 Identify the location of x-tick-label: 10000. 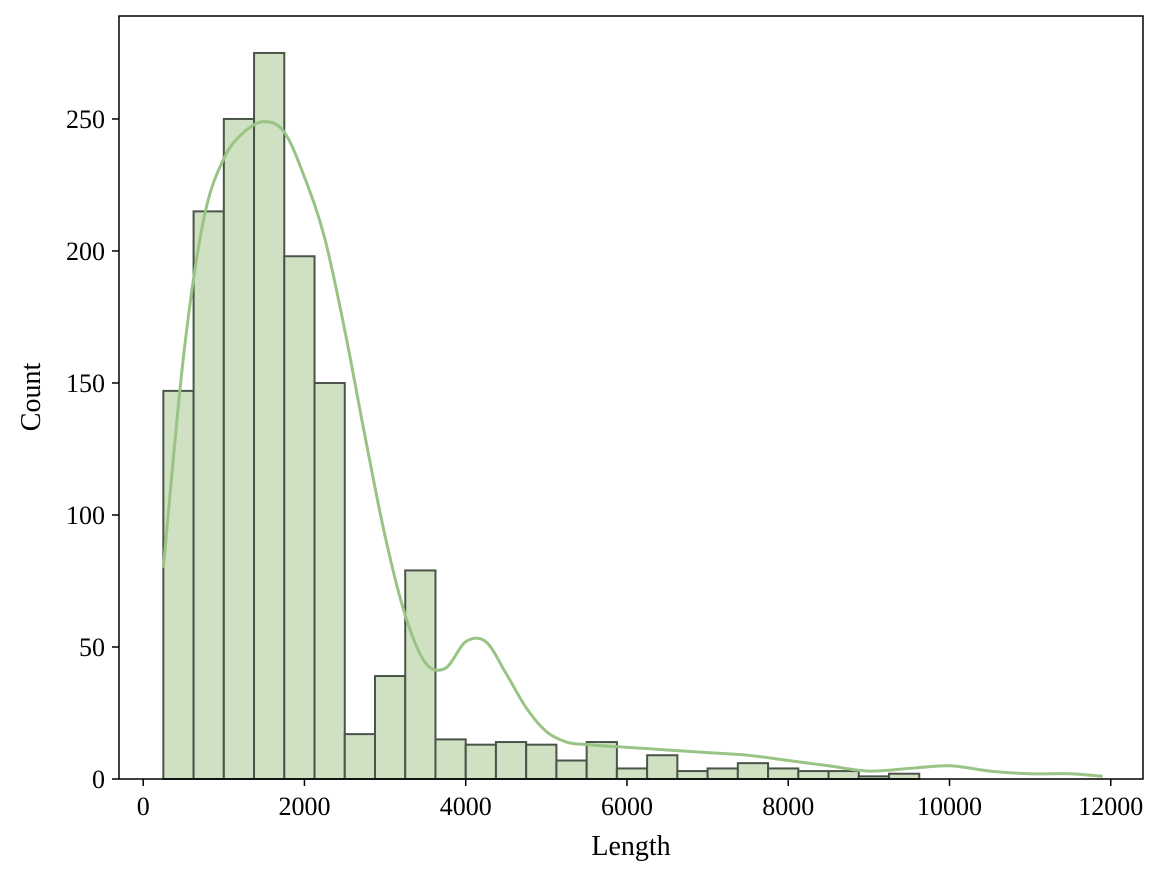
(949, 806).